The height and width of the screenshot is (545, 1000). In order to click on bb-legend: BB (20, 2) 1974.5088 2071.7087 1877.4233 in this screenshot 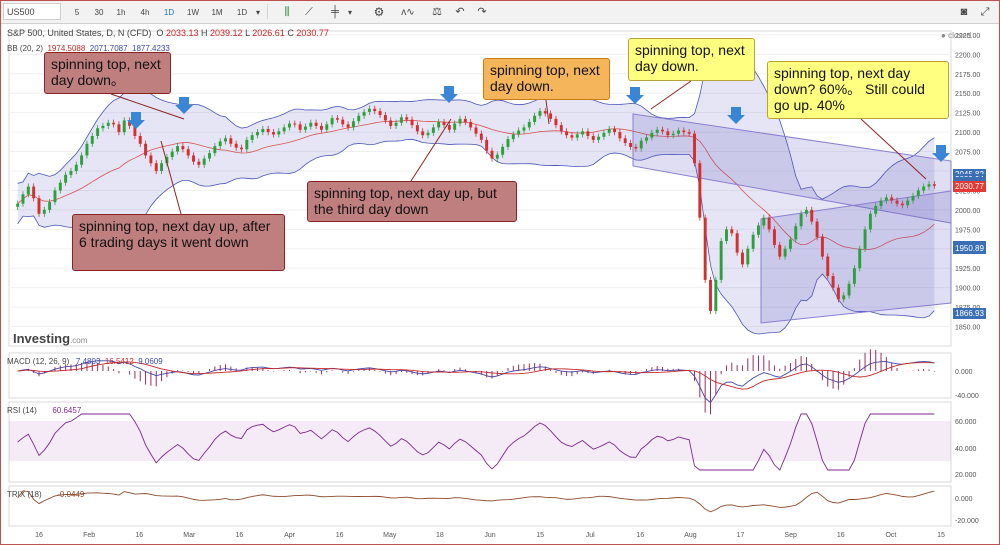, I will do `click(88, 48)`.